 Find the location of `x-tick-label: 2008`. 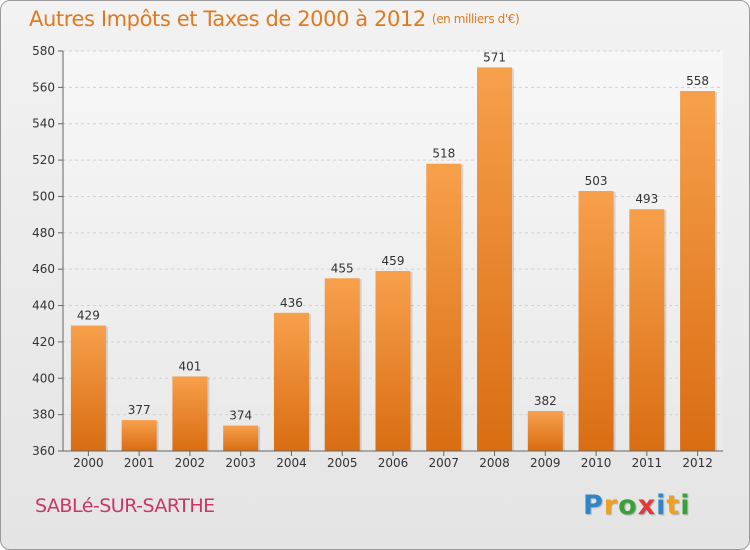

x-tick-label: 2008 is located at coordinates (494, 463).